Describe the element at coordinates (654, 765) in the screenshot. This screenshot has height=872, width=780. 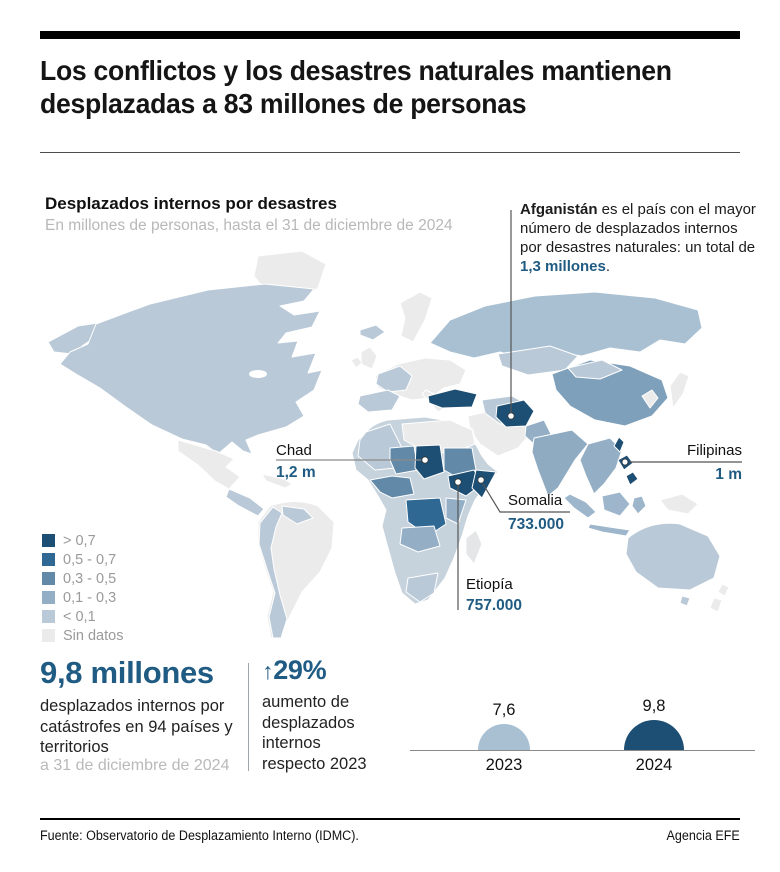
I see `year-label-2024: 2024` at that location.